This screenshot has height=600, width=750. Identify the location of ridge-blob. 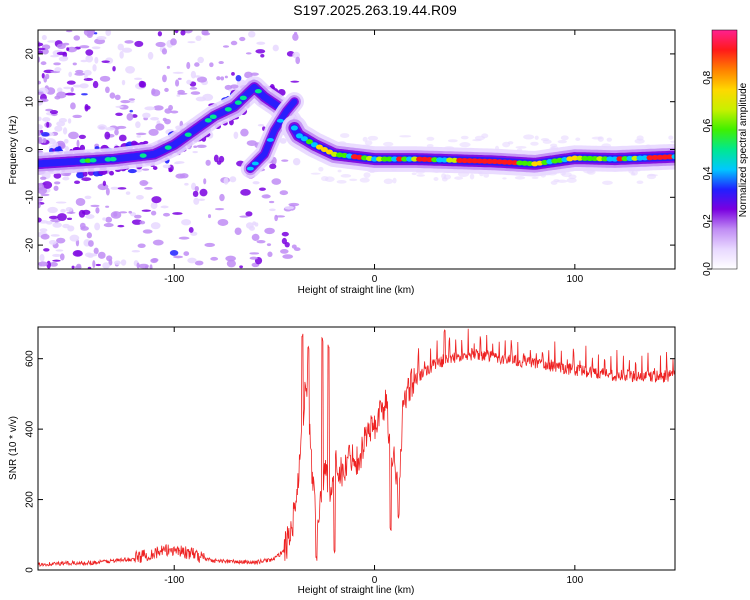
(80, 175).